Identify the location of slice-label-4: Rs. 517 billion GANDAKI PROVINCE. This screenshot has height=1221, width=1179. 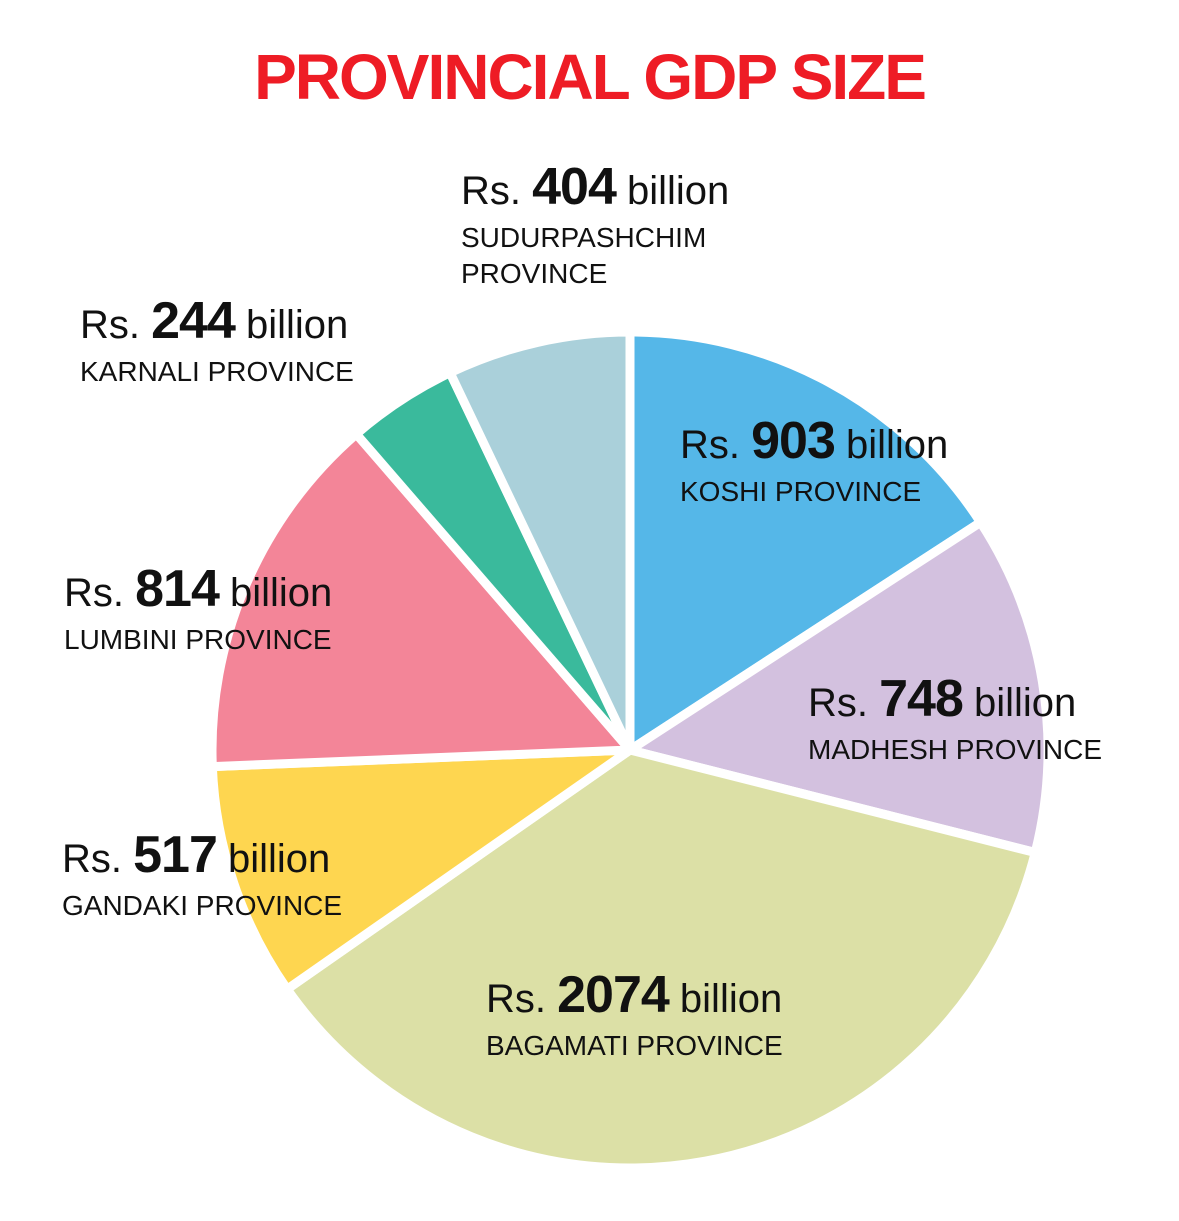
(202, 876).